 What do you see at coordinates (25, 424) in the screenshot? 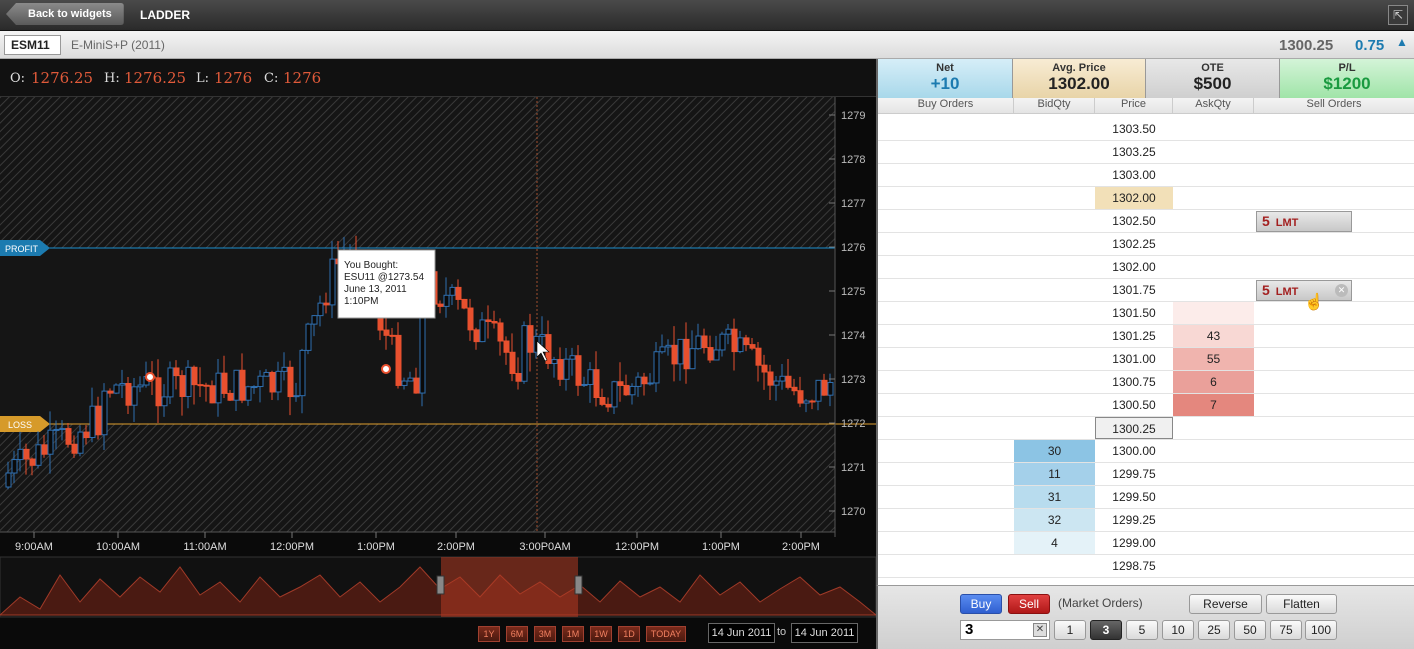
I see `loss-tag` at bounding box center [25, 424].